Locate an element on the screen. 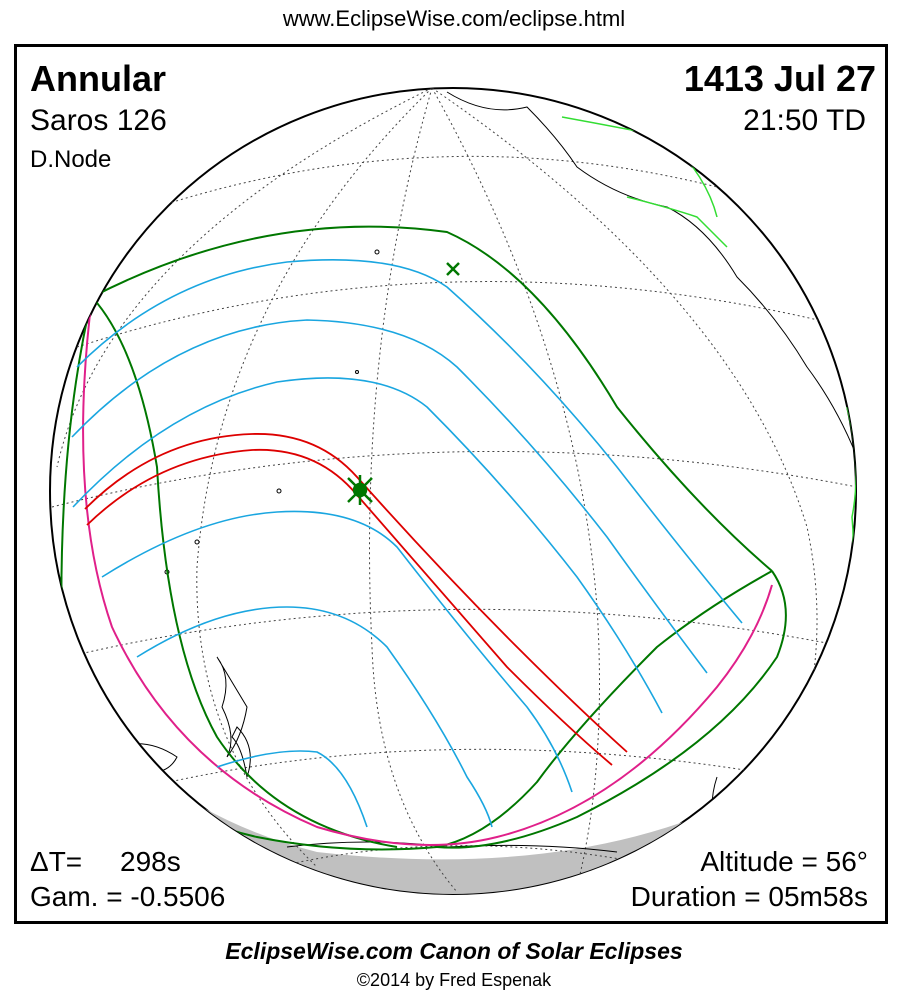  delta-t-value: 298s is located at coordinates (150, 861).